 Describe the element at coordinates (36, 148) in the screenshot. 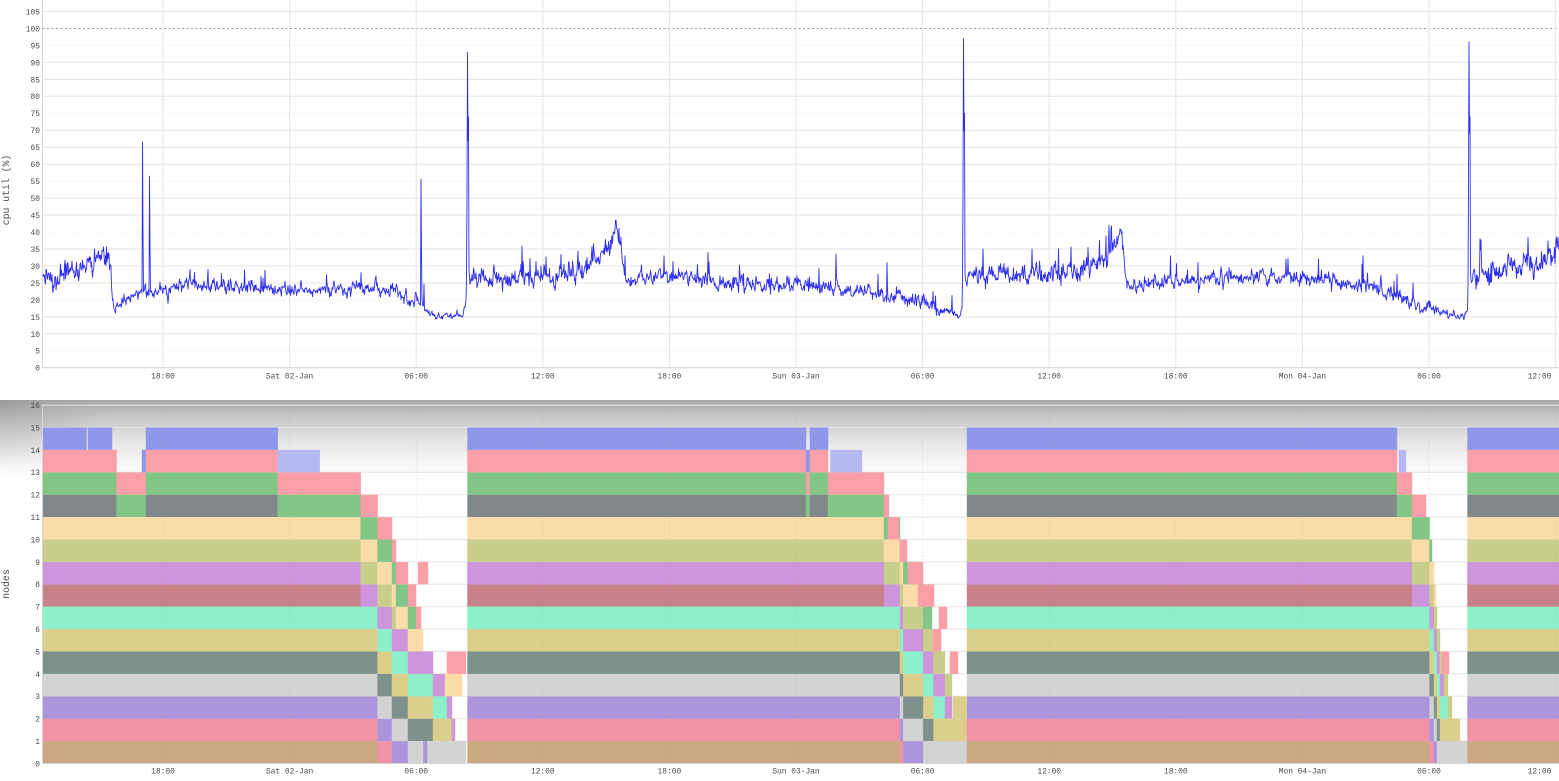

I see `svg-text: 65` at that location.